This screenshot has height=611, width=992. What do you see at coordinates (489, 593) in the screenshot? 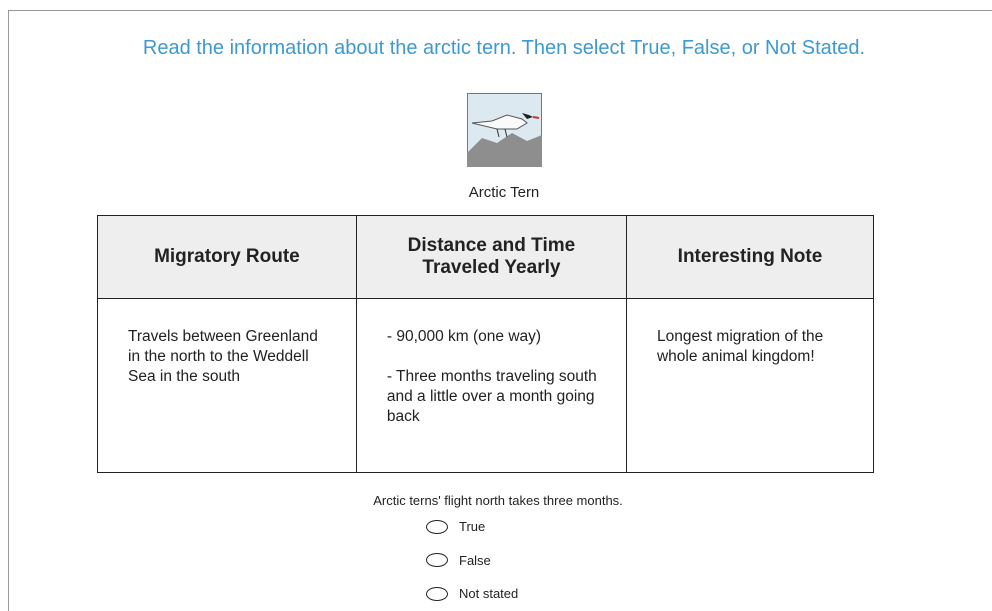
I see `option-label: Not stated` at bounding box center [489, 593].